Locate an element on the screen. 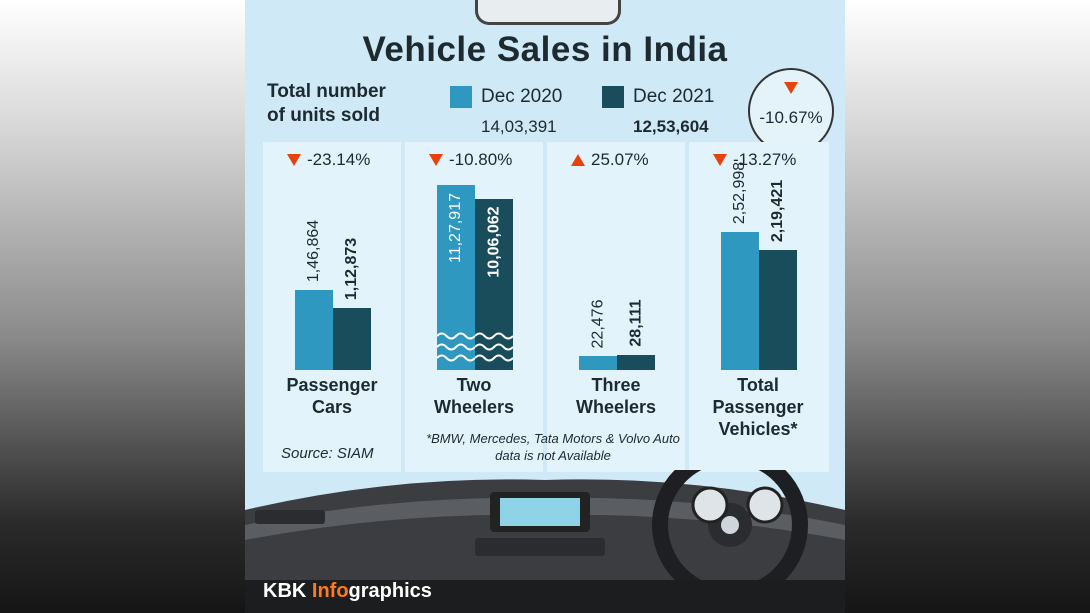 Image resolution: width=1090 pixels, height=613 pixels. up-arrow-icon is located at coordinates (578, 160).